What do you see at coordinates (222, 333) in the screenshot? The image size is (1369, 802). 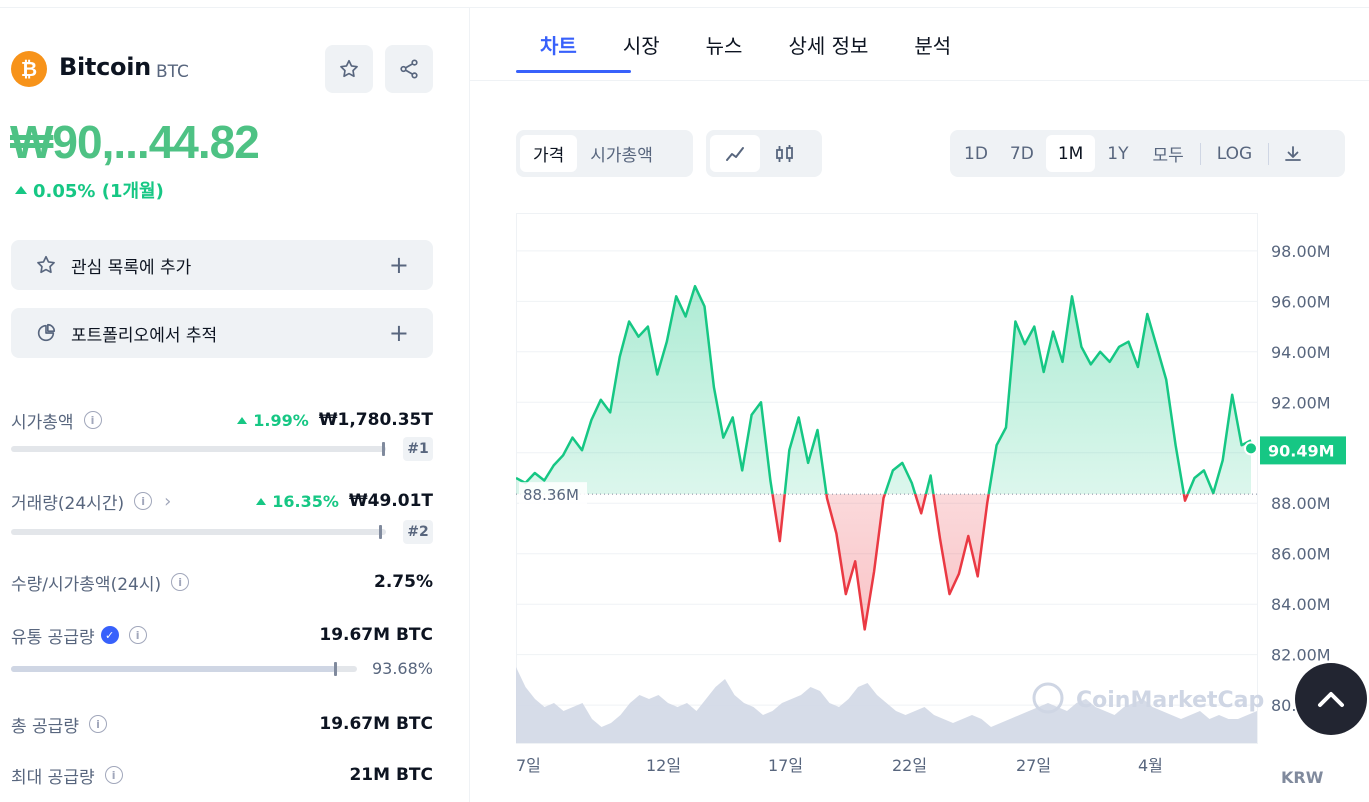 I see `track-portfolio-button: 포트폴리오에서 추적 +` at bounding box center [222, 333].